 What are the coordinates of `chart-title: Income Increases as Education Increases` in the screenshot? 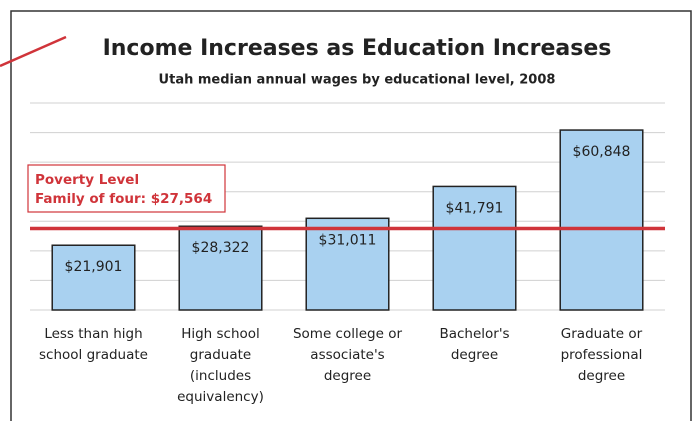 It's located at (357, 48).